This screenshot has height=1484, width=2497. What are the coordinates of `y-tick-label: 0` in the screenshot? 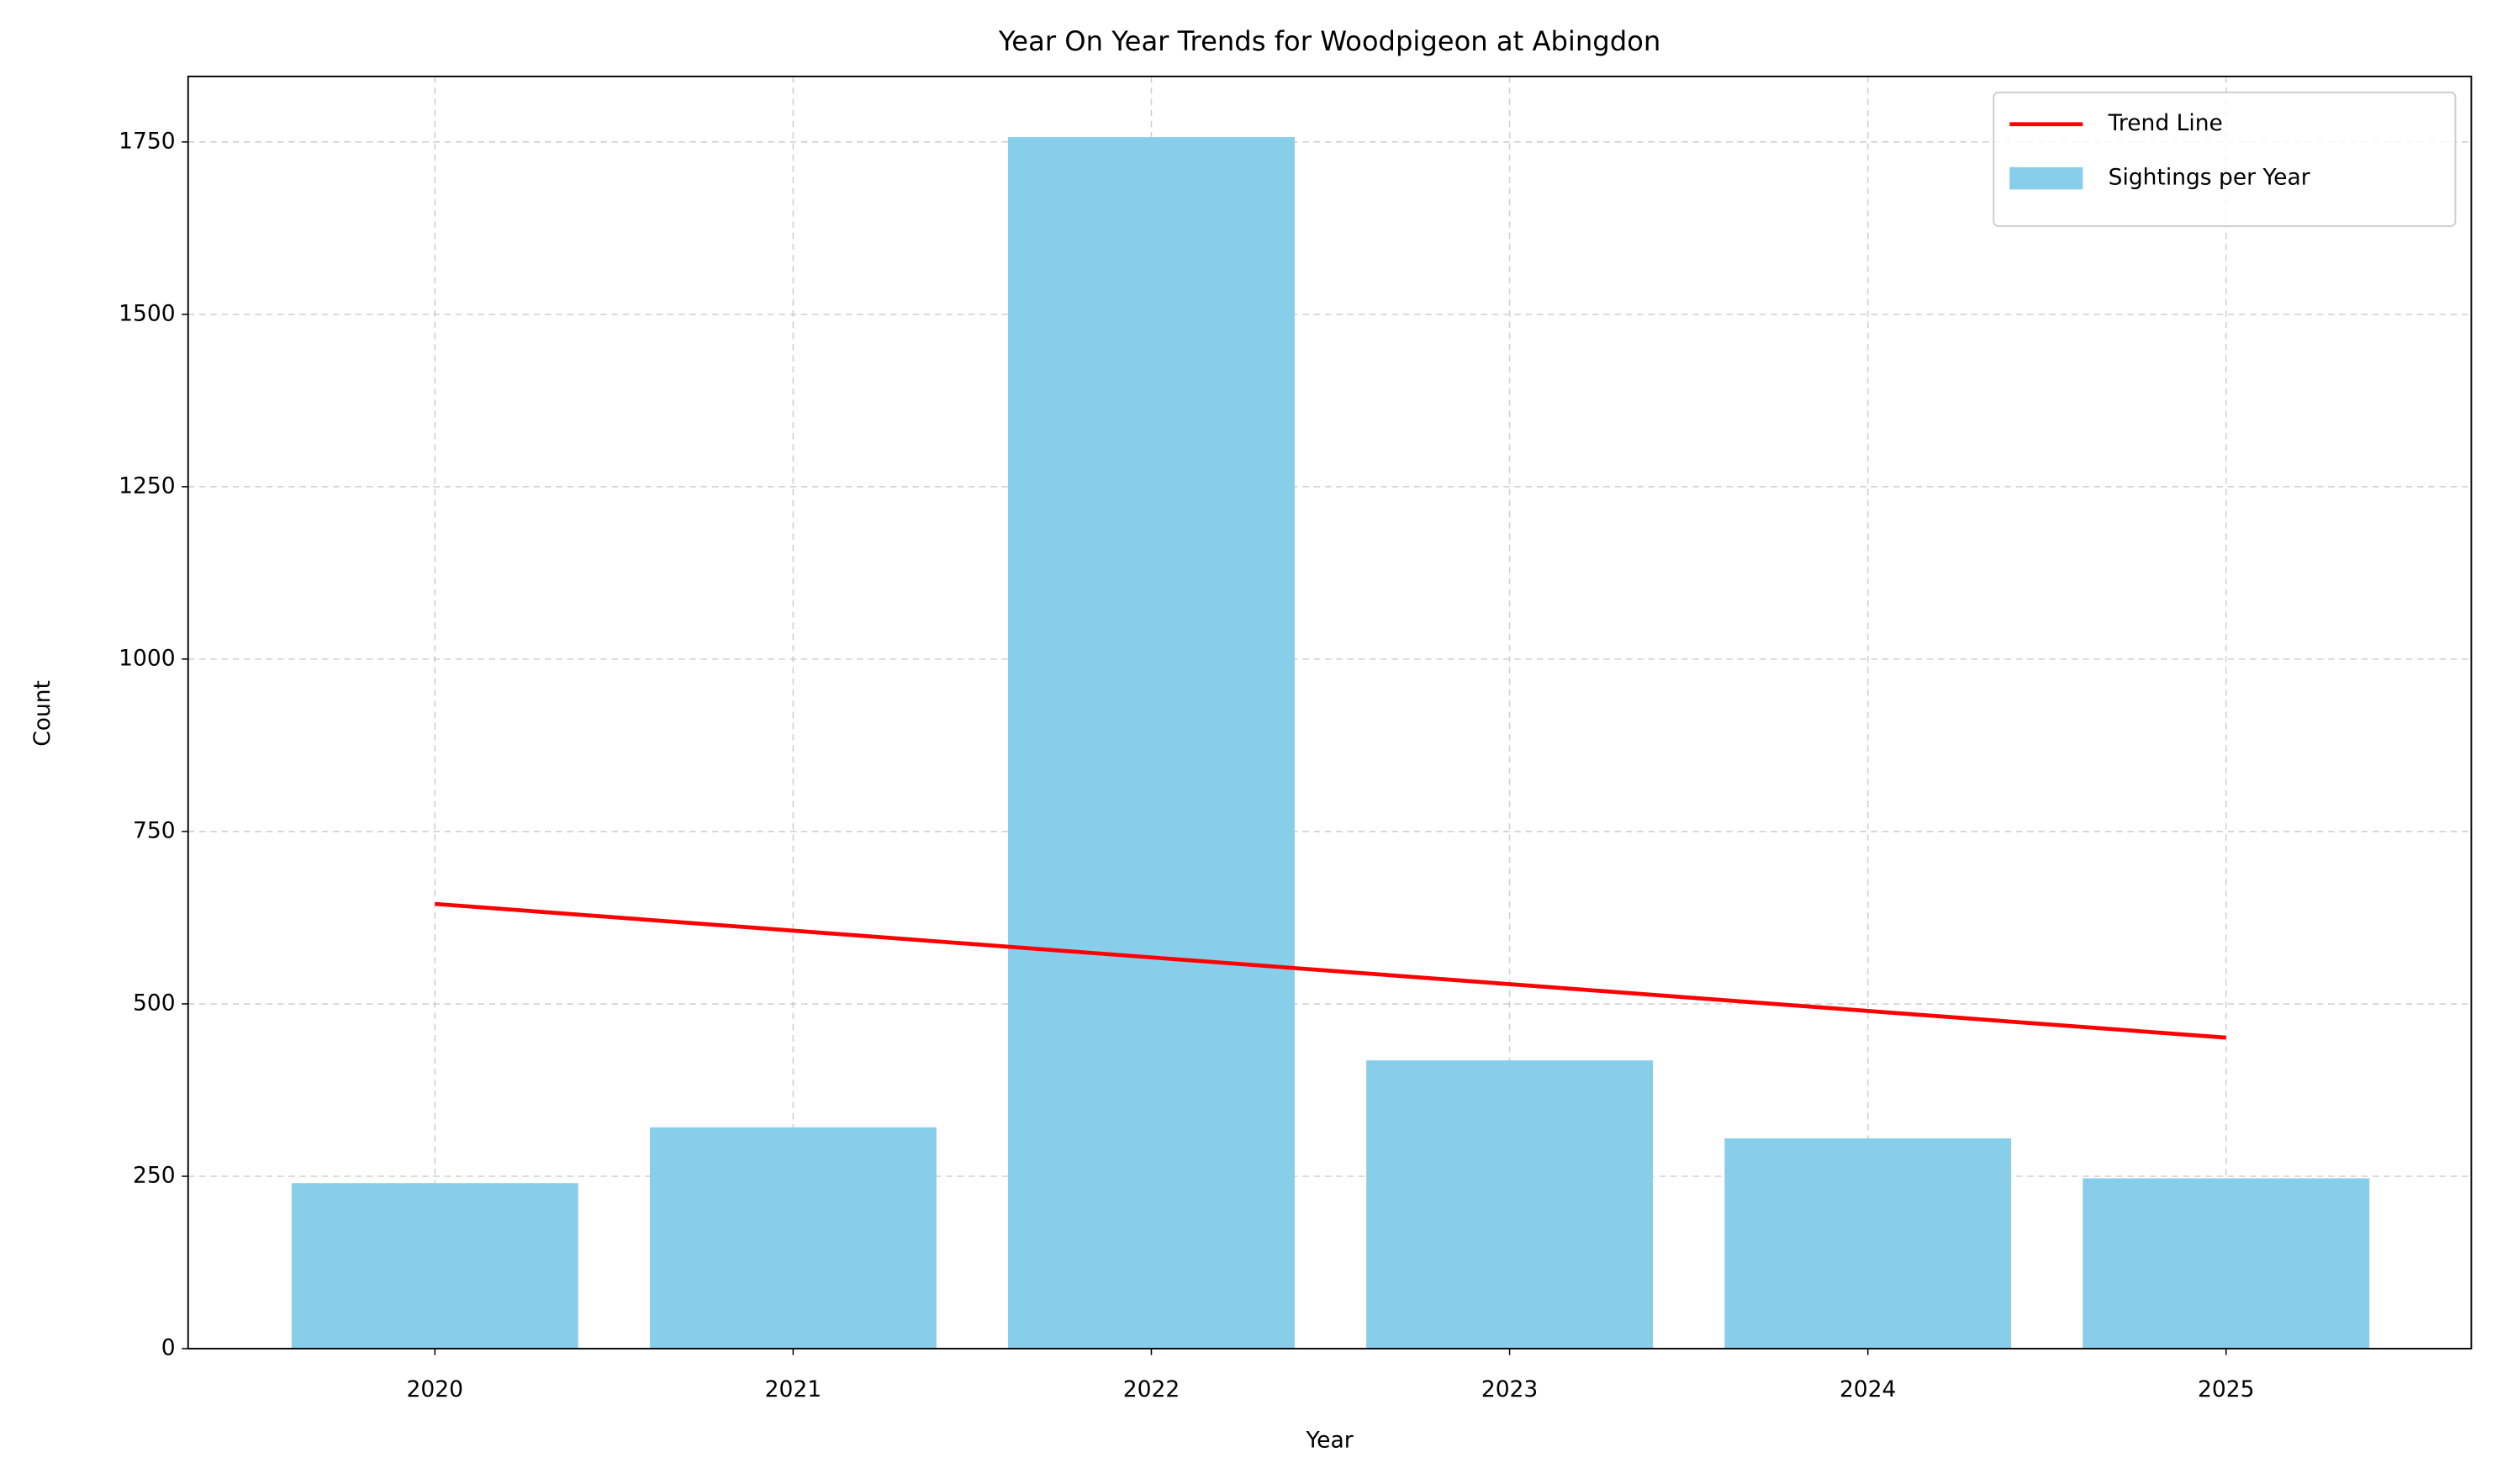 It's located at (168, 1348).